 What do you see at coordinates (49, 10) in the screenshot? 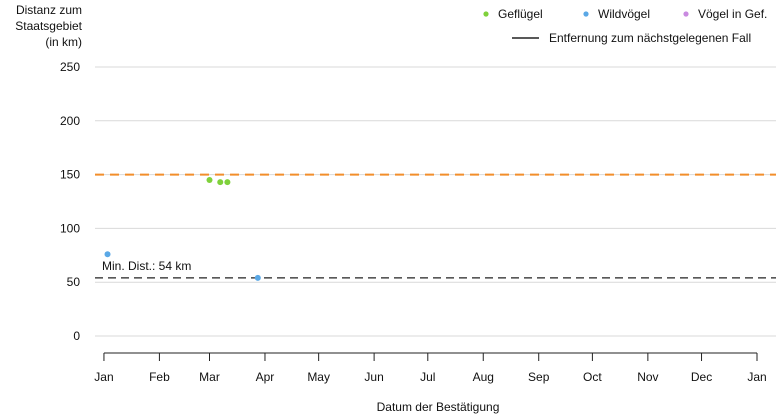
I see `y-axis-title-line-1: Distanz zum` at bounding box center [49, 10].